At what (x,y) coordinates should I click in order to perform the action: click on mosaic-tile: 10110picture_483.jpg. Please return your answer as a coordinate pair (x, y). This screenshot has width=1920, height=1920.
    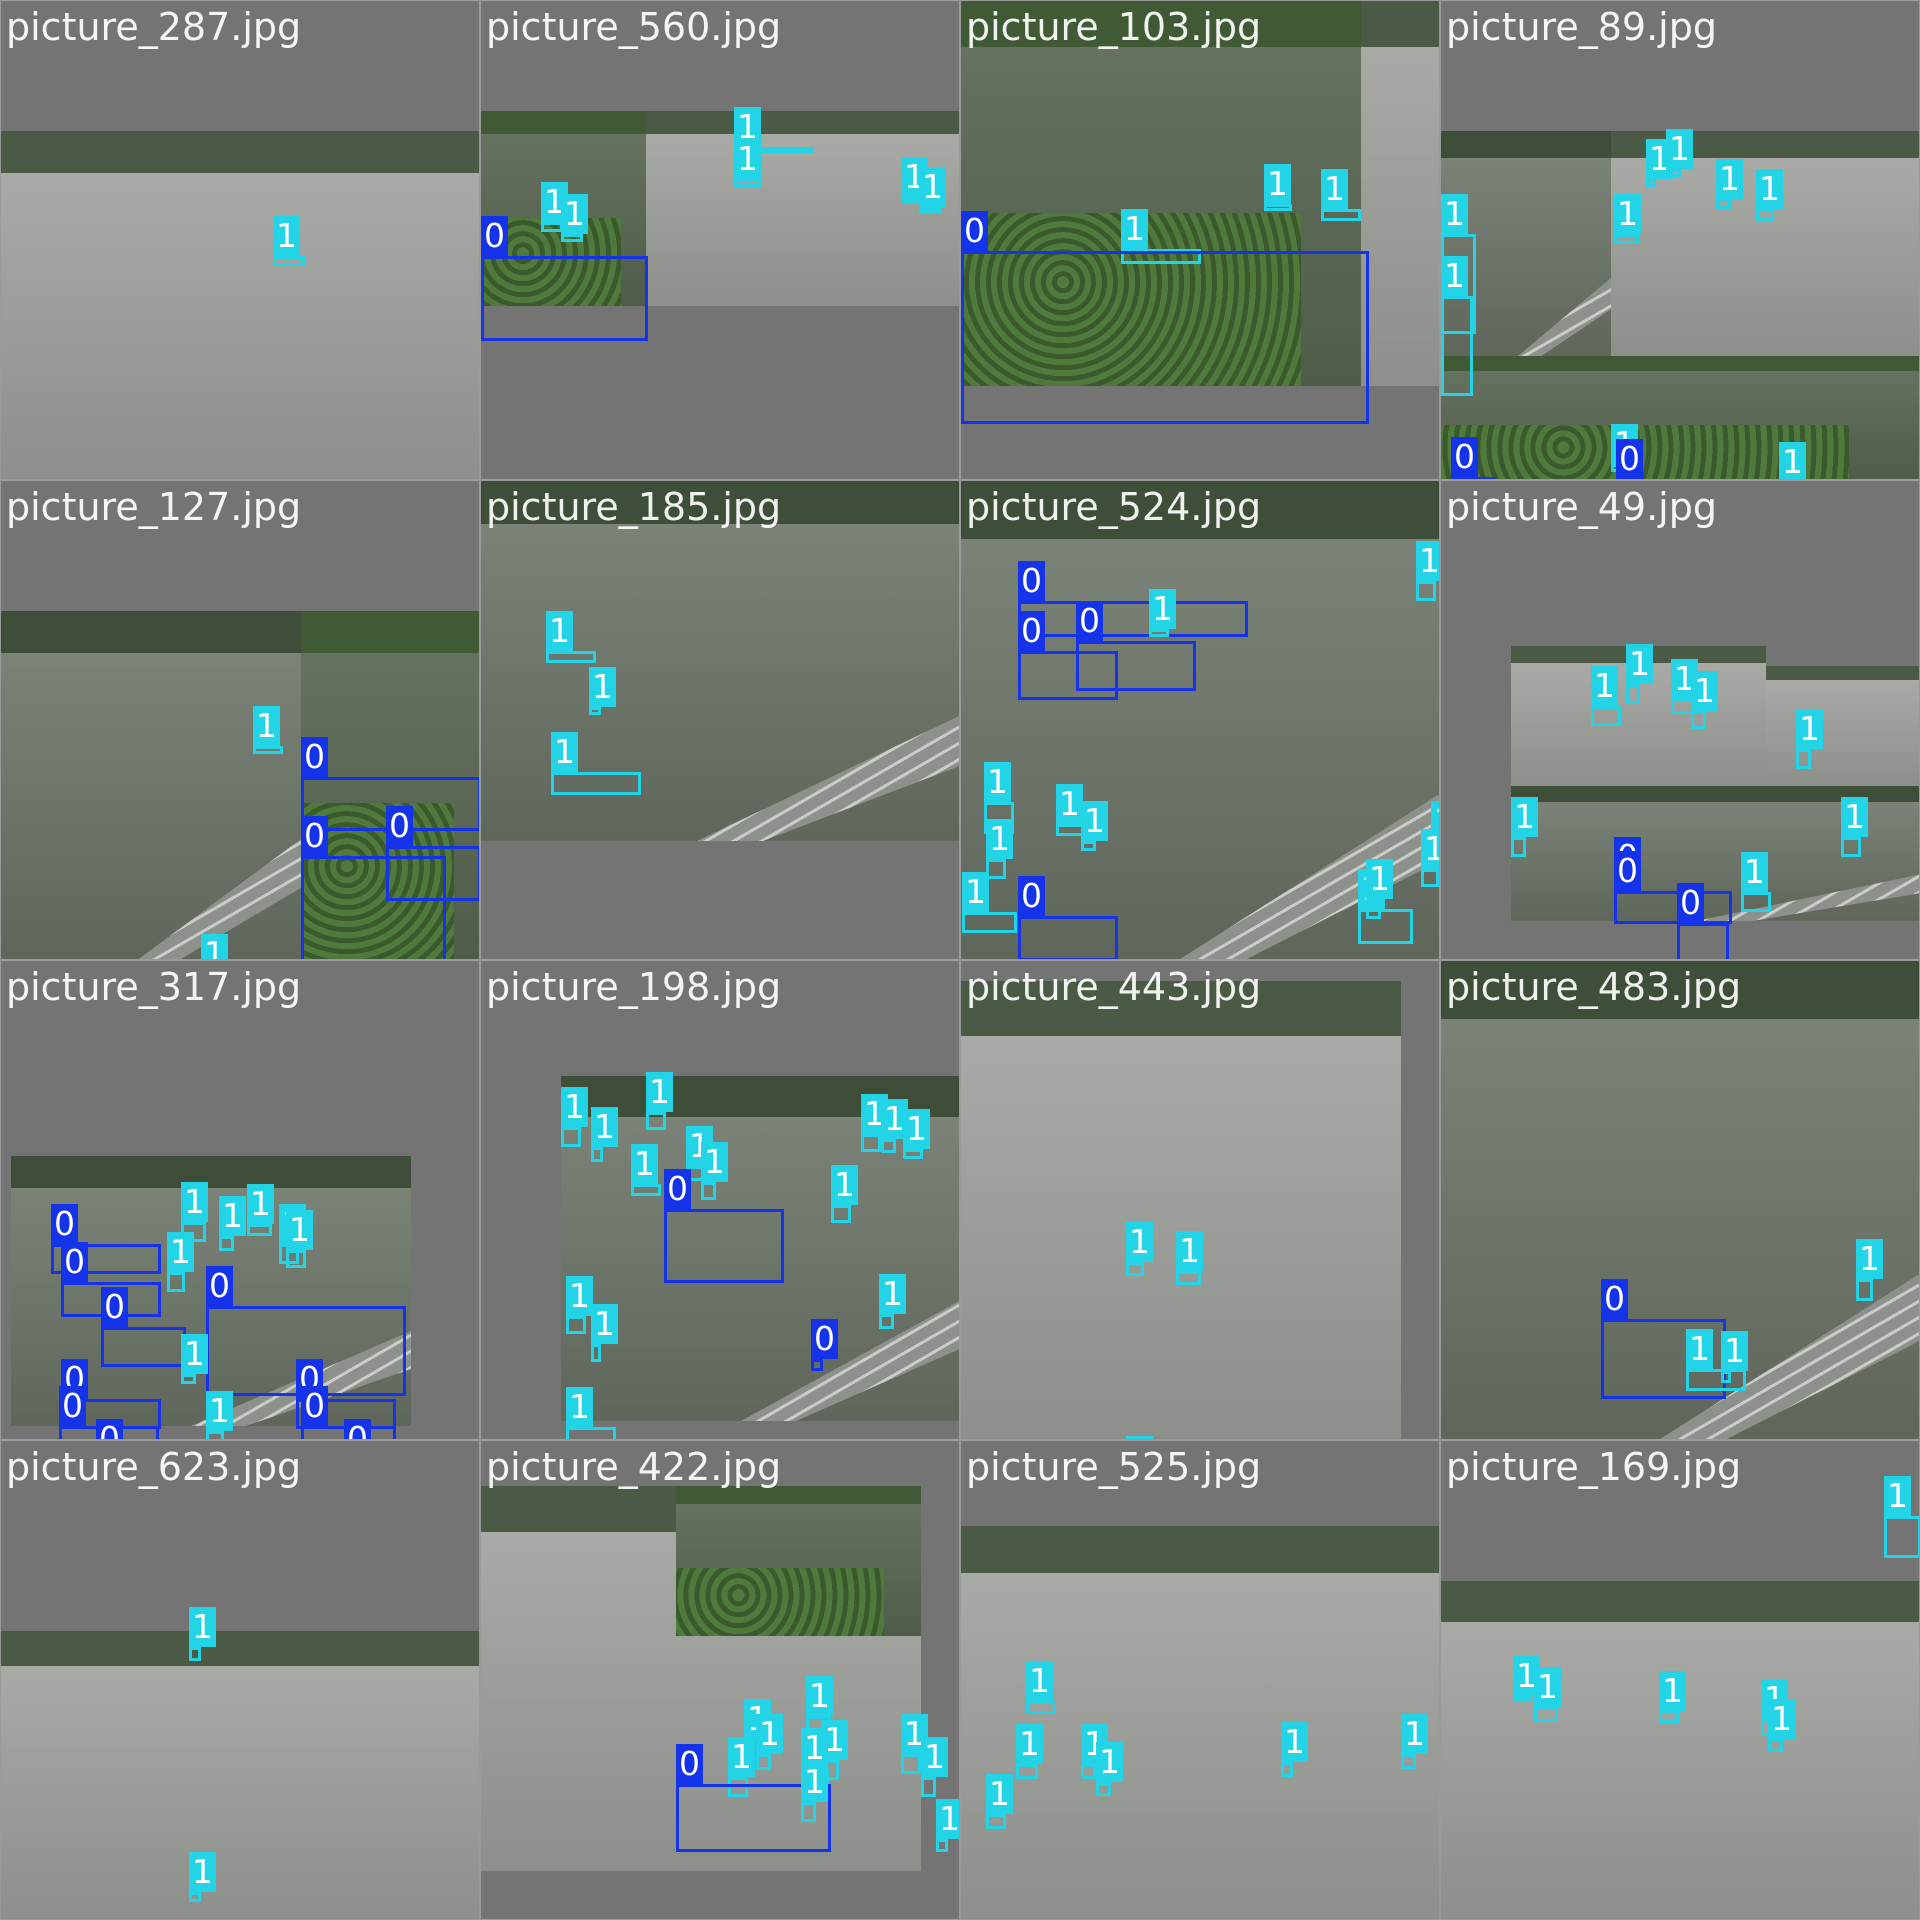
    Looking at the image, I should click on (1680, 1200).